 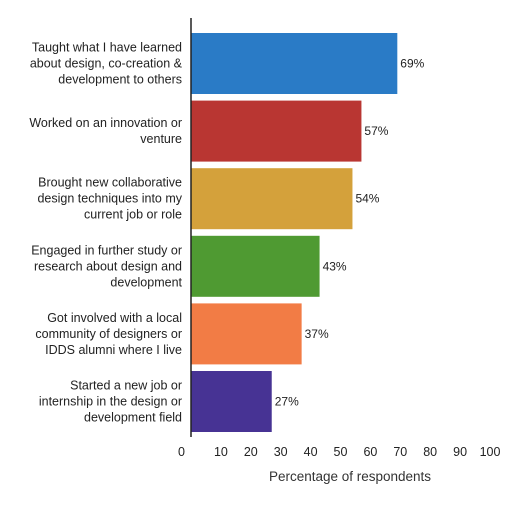 I want to click on value-label-4: 43%, so click(x=335, y=266).